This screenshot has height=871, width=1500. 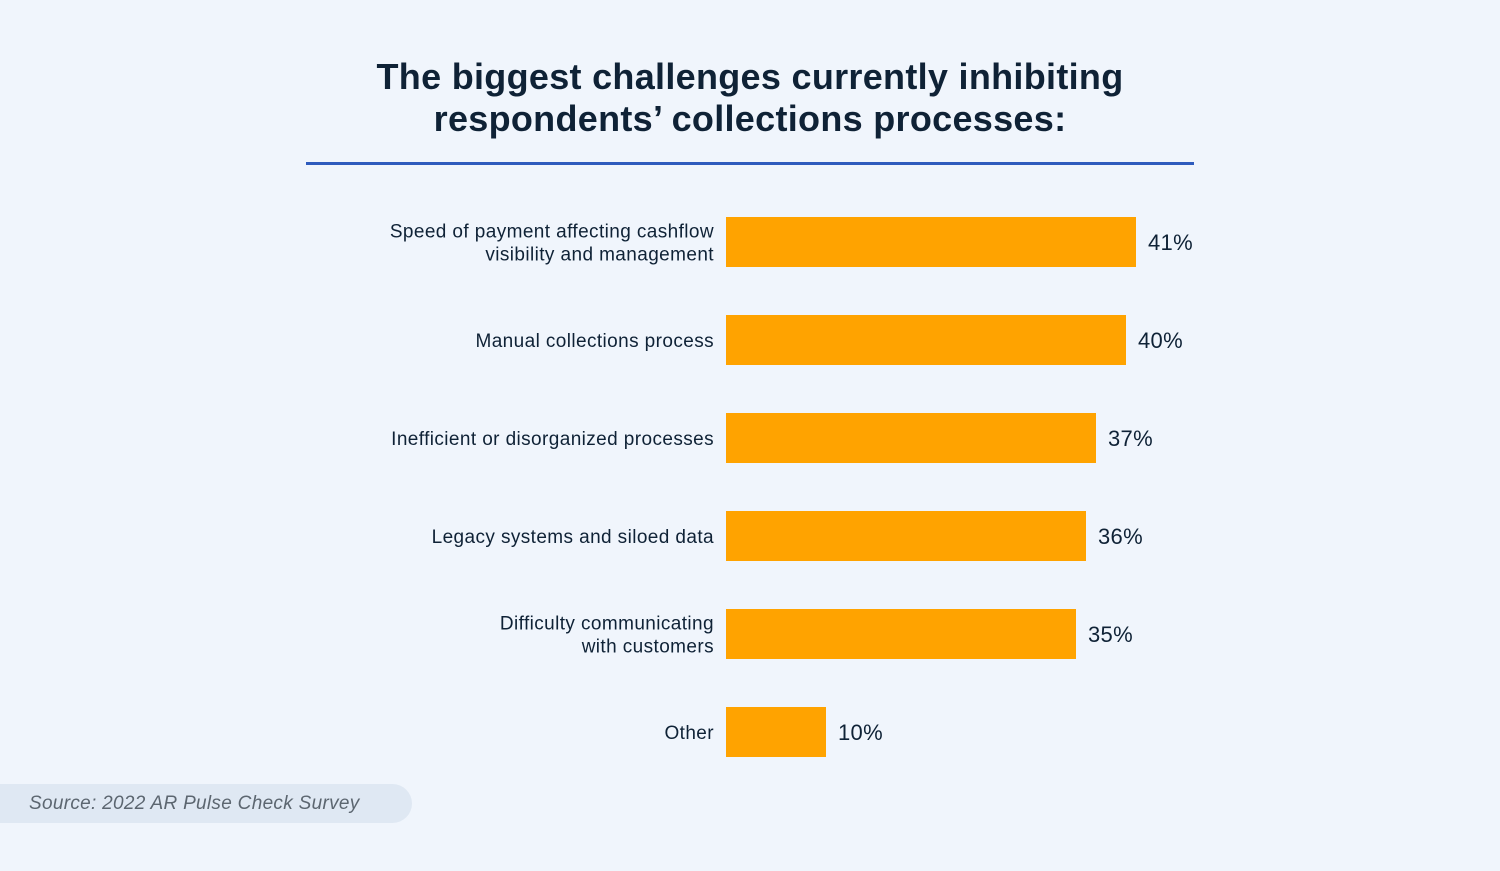 What do you see at coordinates (1130, 438) in the screenshot?
I see `value-label: 37%` at bounding box center [1130, 438].